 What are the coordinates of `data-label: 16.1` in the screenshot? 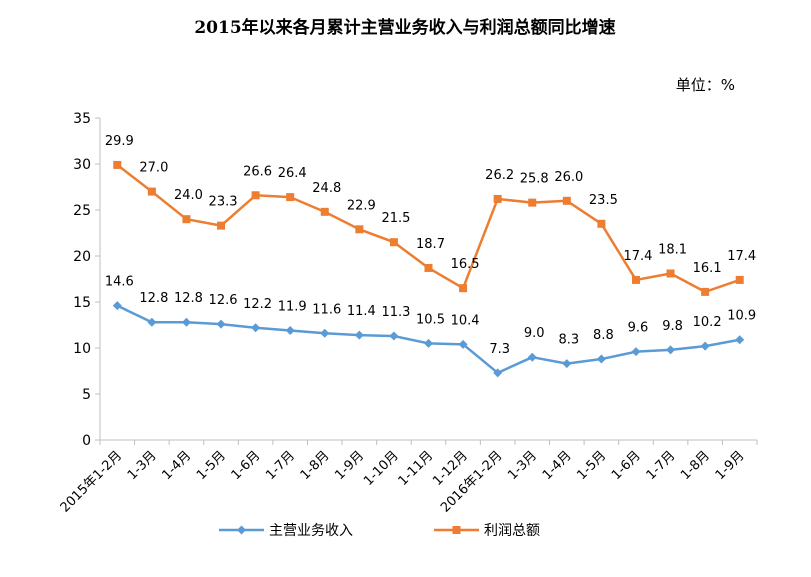 It's located at (707, 268).